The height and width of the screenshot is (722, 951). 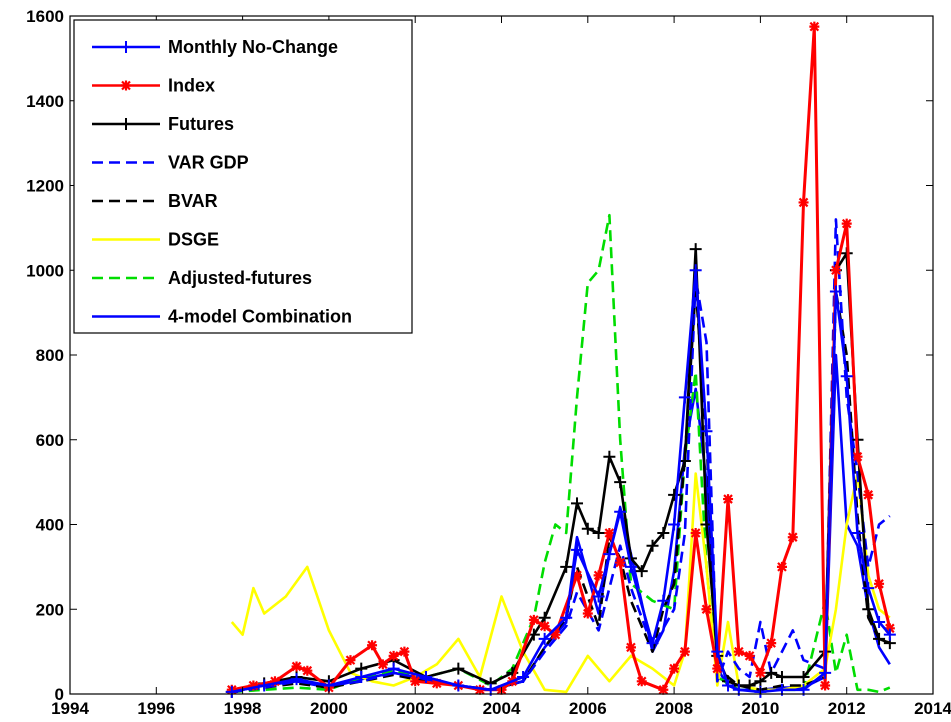 I want to click on x-tick-label: 2004, so click(x=502, y=708).